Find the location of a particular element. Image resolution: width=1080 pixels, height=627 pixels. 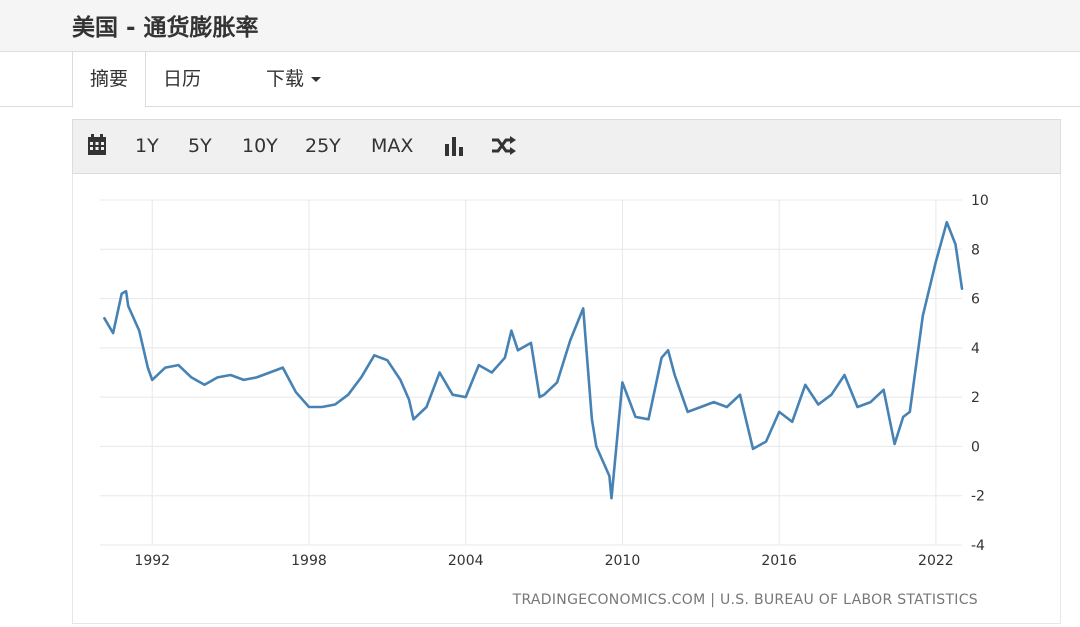

tab-download: 下载 is located at coordinates (294, 79).